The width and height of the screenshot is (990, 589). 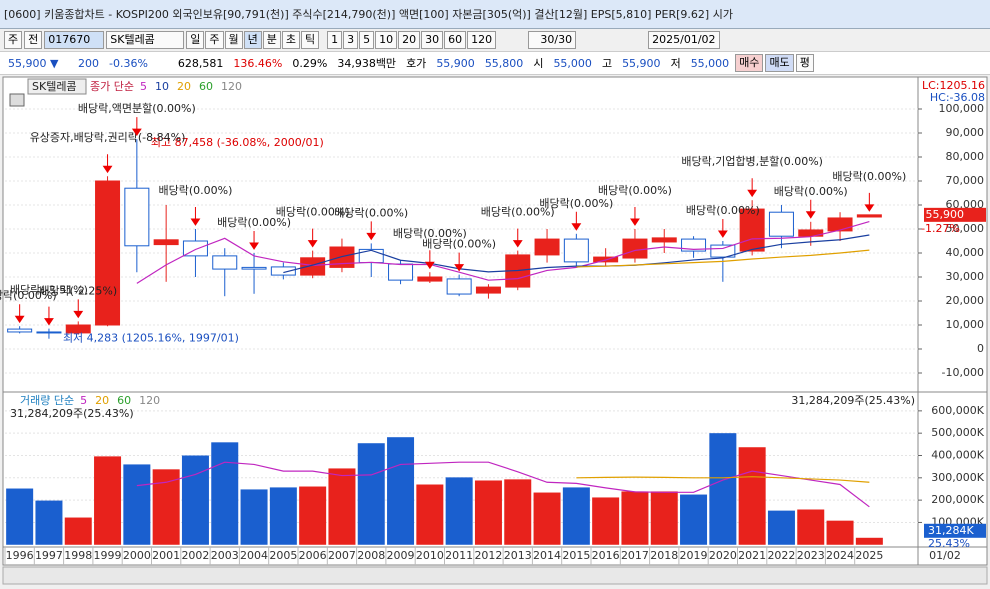 I want to click on x-tick-label: 2018, so click(x=664, y=555).